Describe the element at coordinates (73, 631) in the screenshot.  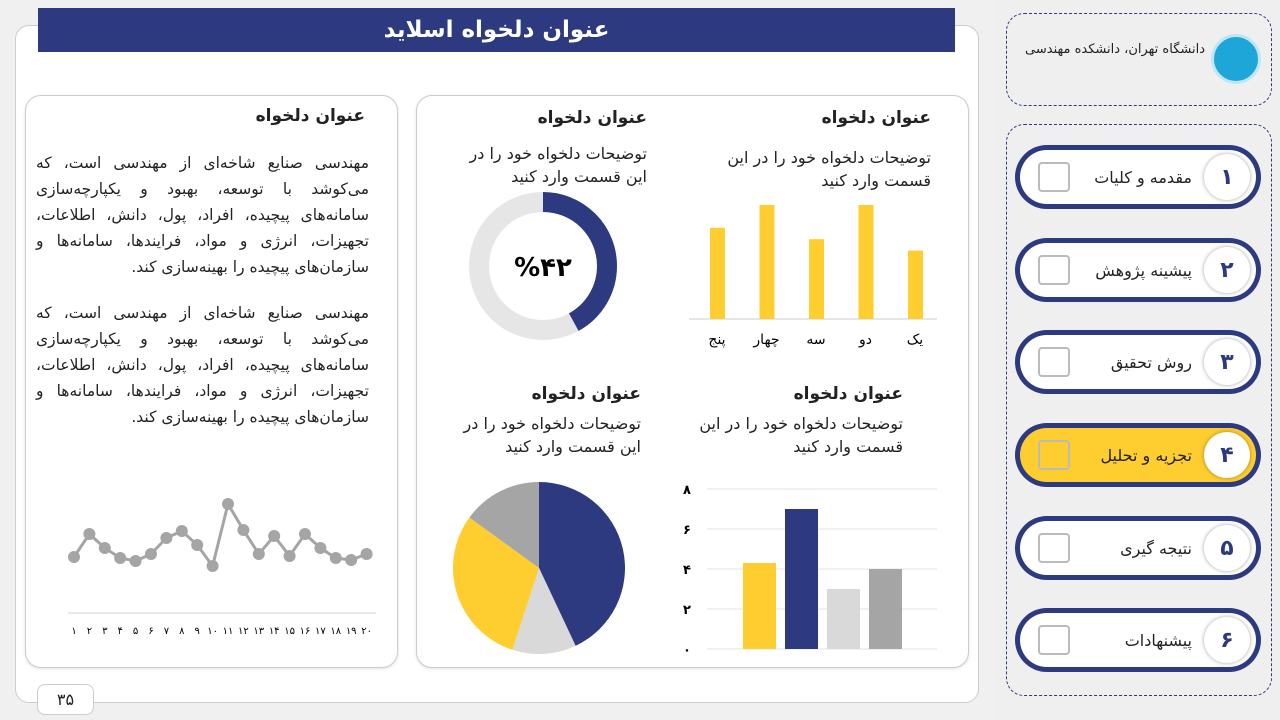
I see `x-tick-label: ۱` at that location.